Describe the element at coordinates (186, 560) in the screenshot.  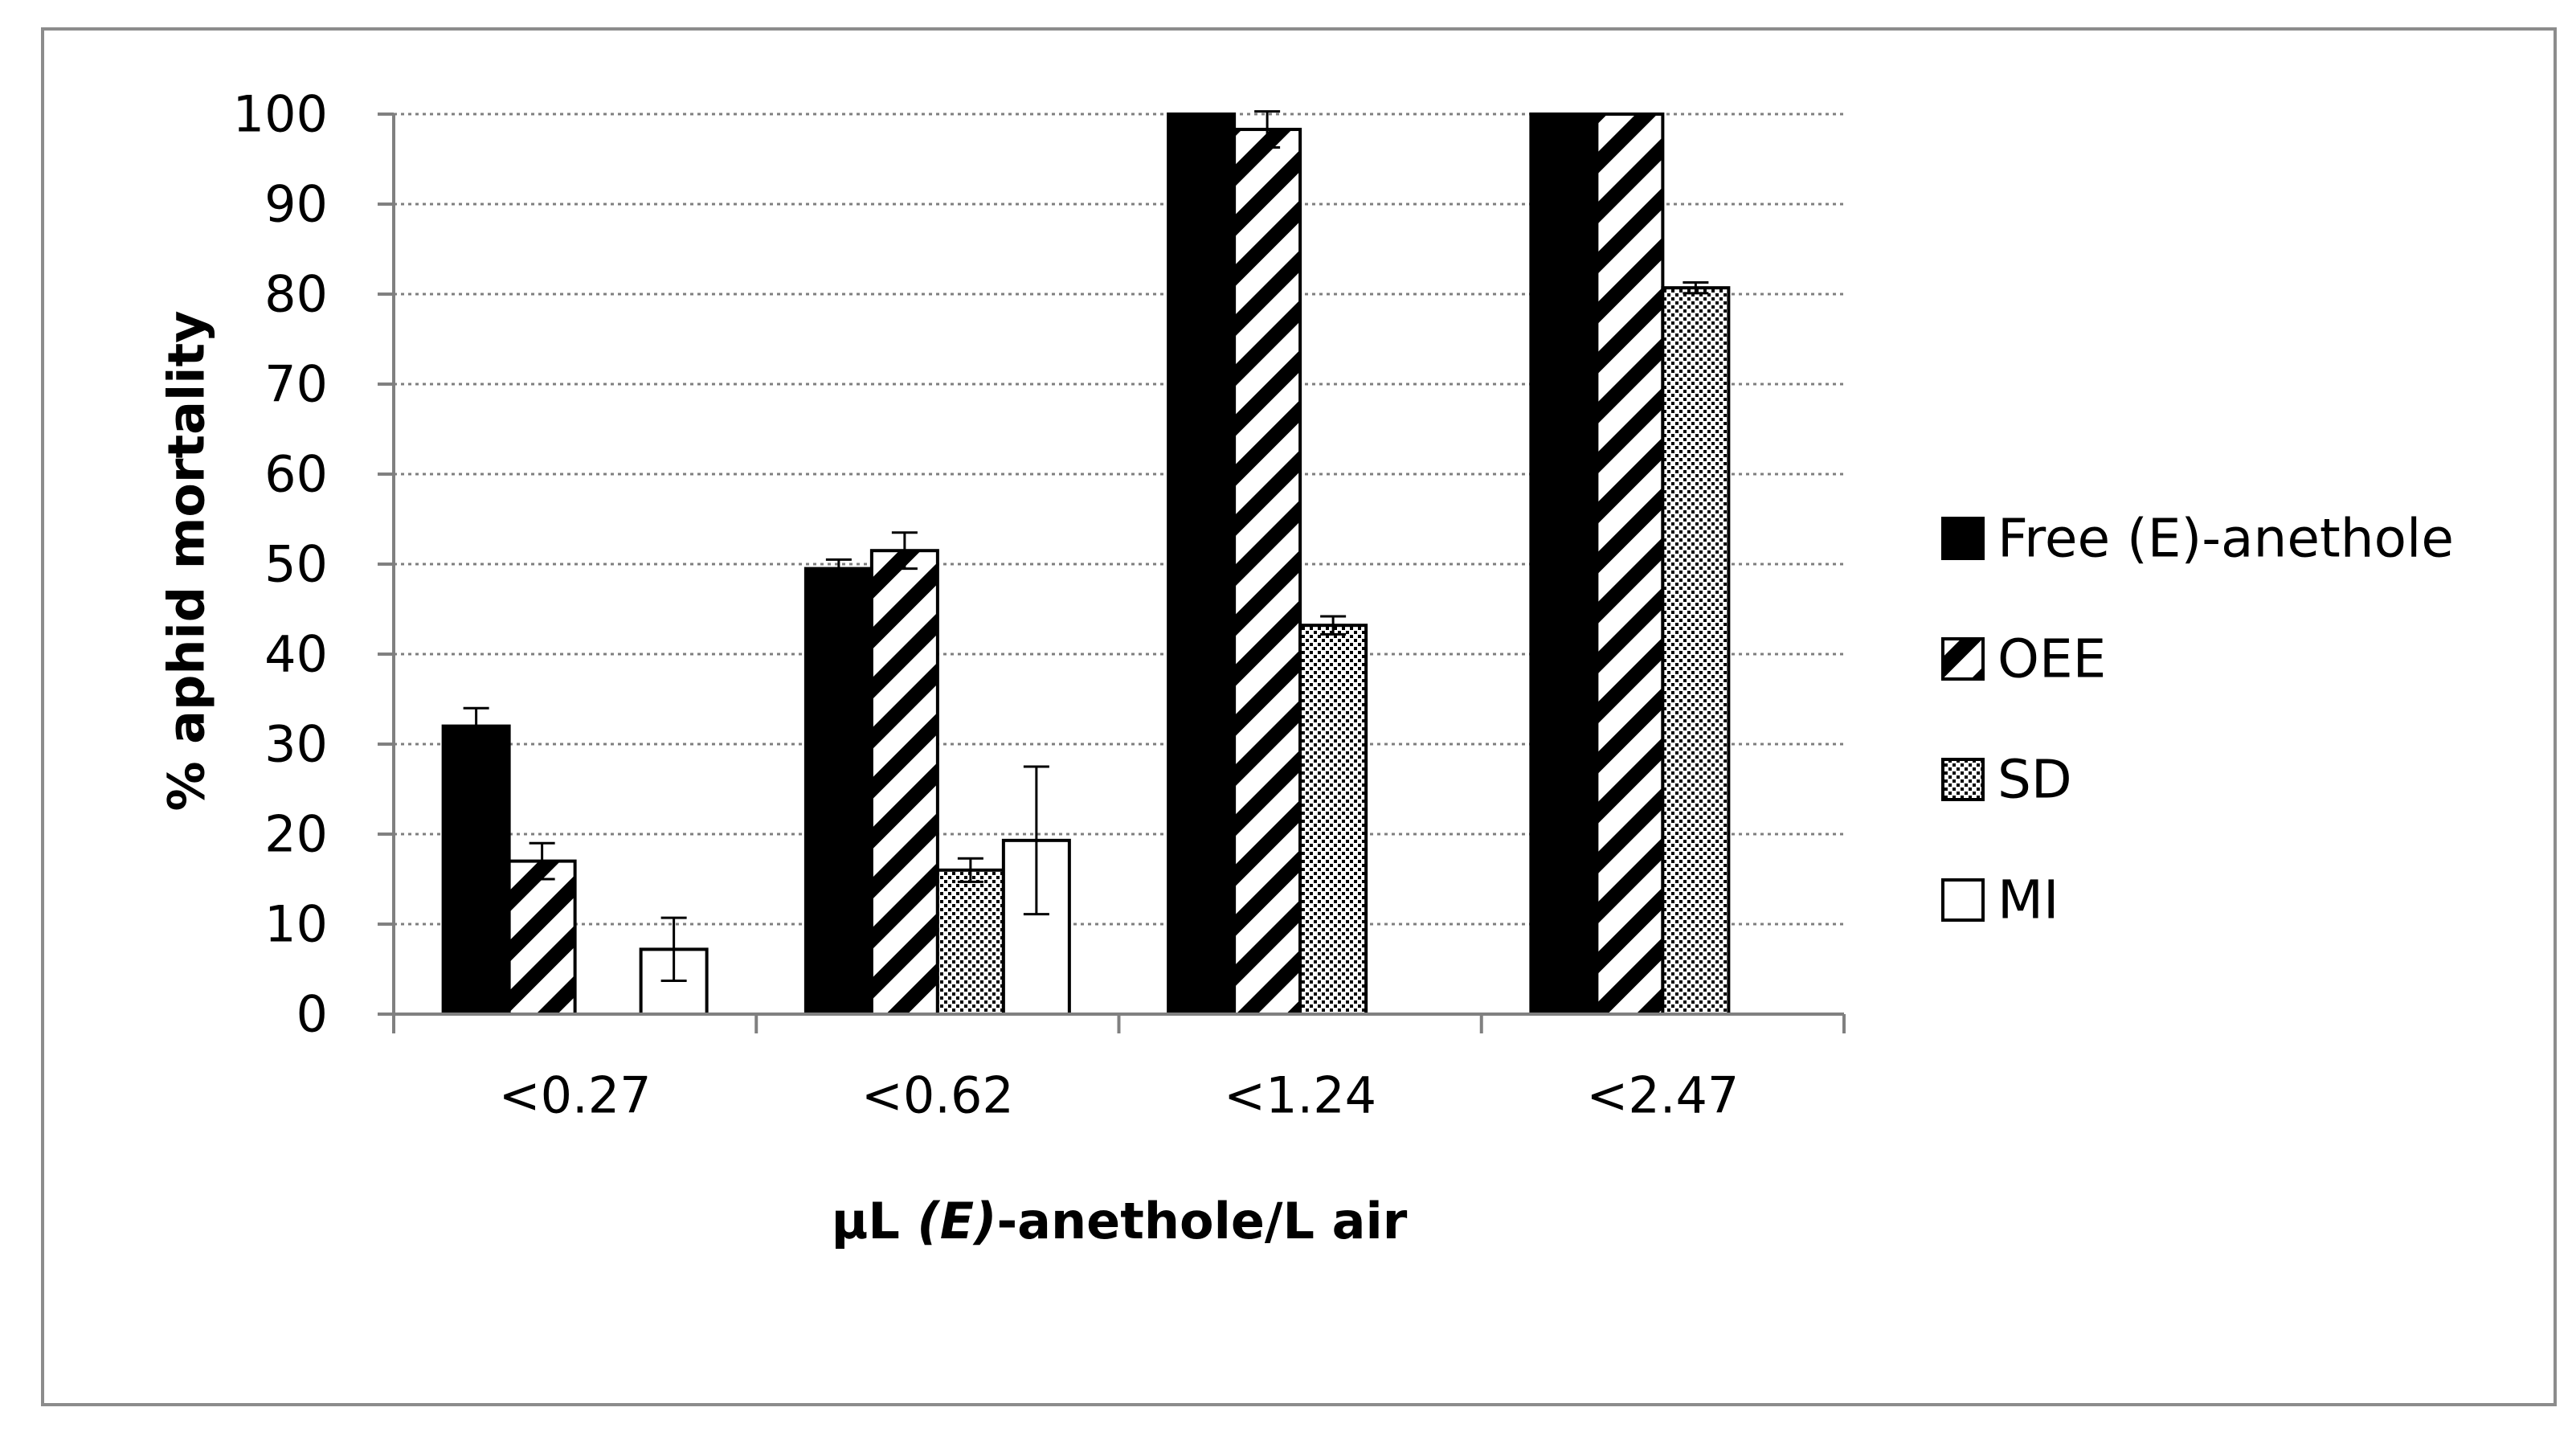
I see `y-axis-title: % aphid mortality` at that location.